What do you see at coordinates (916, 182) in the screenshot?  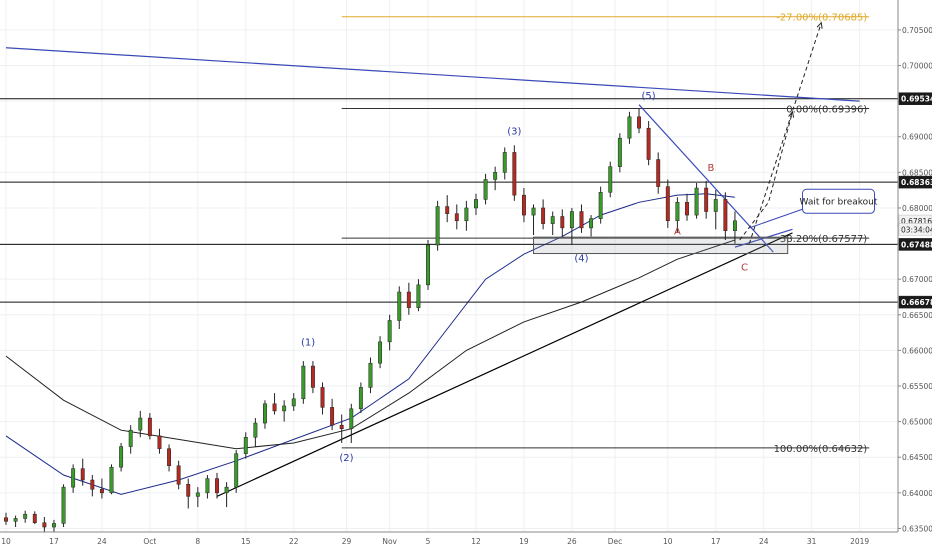 I see `price-badge-label: 0.68363` at bounding box center [916, 182].